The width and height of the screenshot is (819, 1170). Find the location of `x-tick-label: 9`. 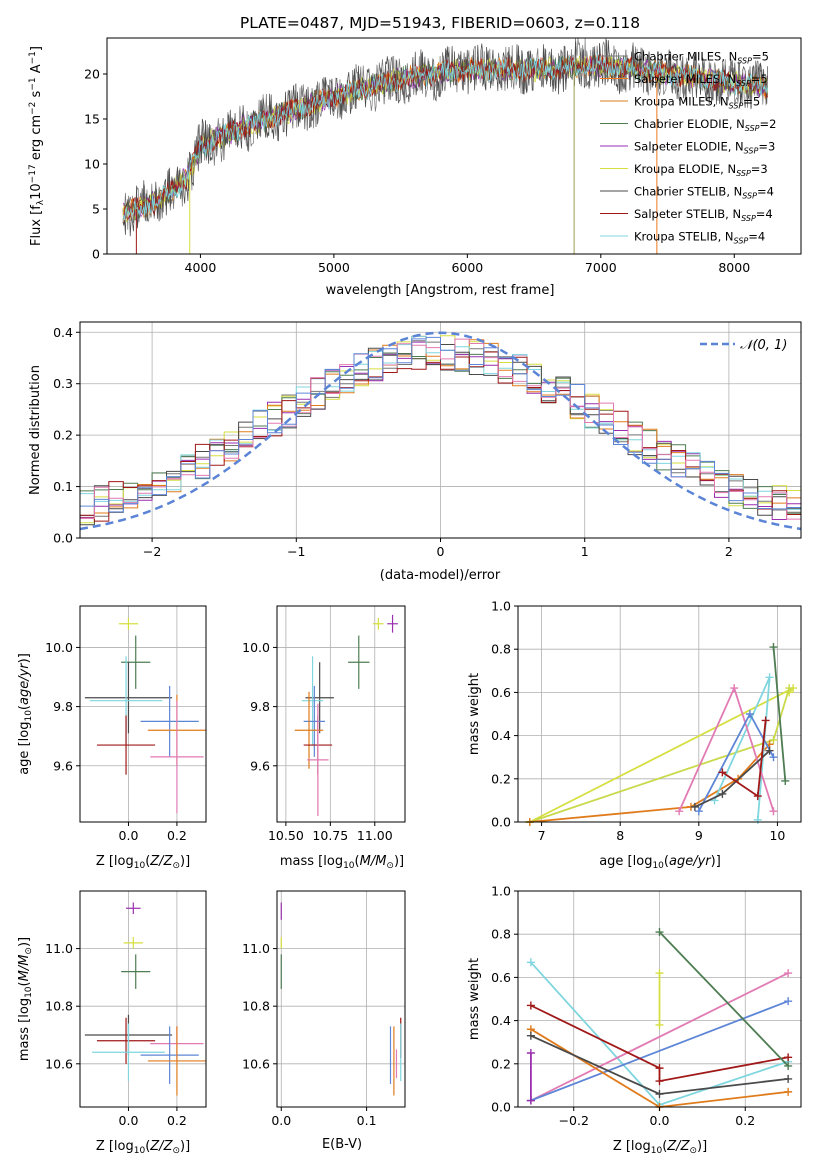

x-tick-label: 9 is located at coordinates (699, 835).